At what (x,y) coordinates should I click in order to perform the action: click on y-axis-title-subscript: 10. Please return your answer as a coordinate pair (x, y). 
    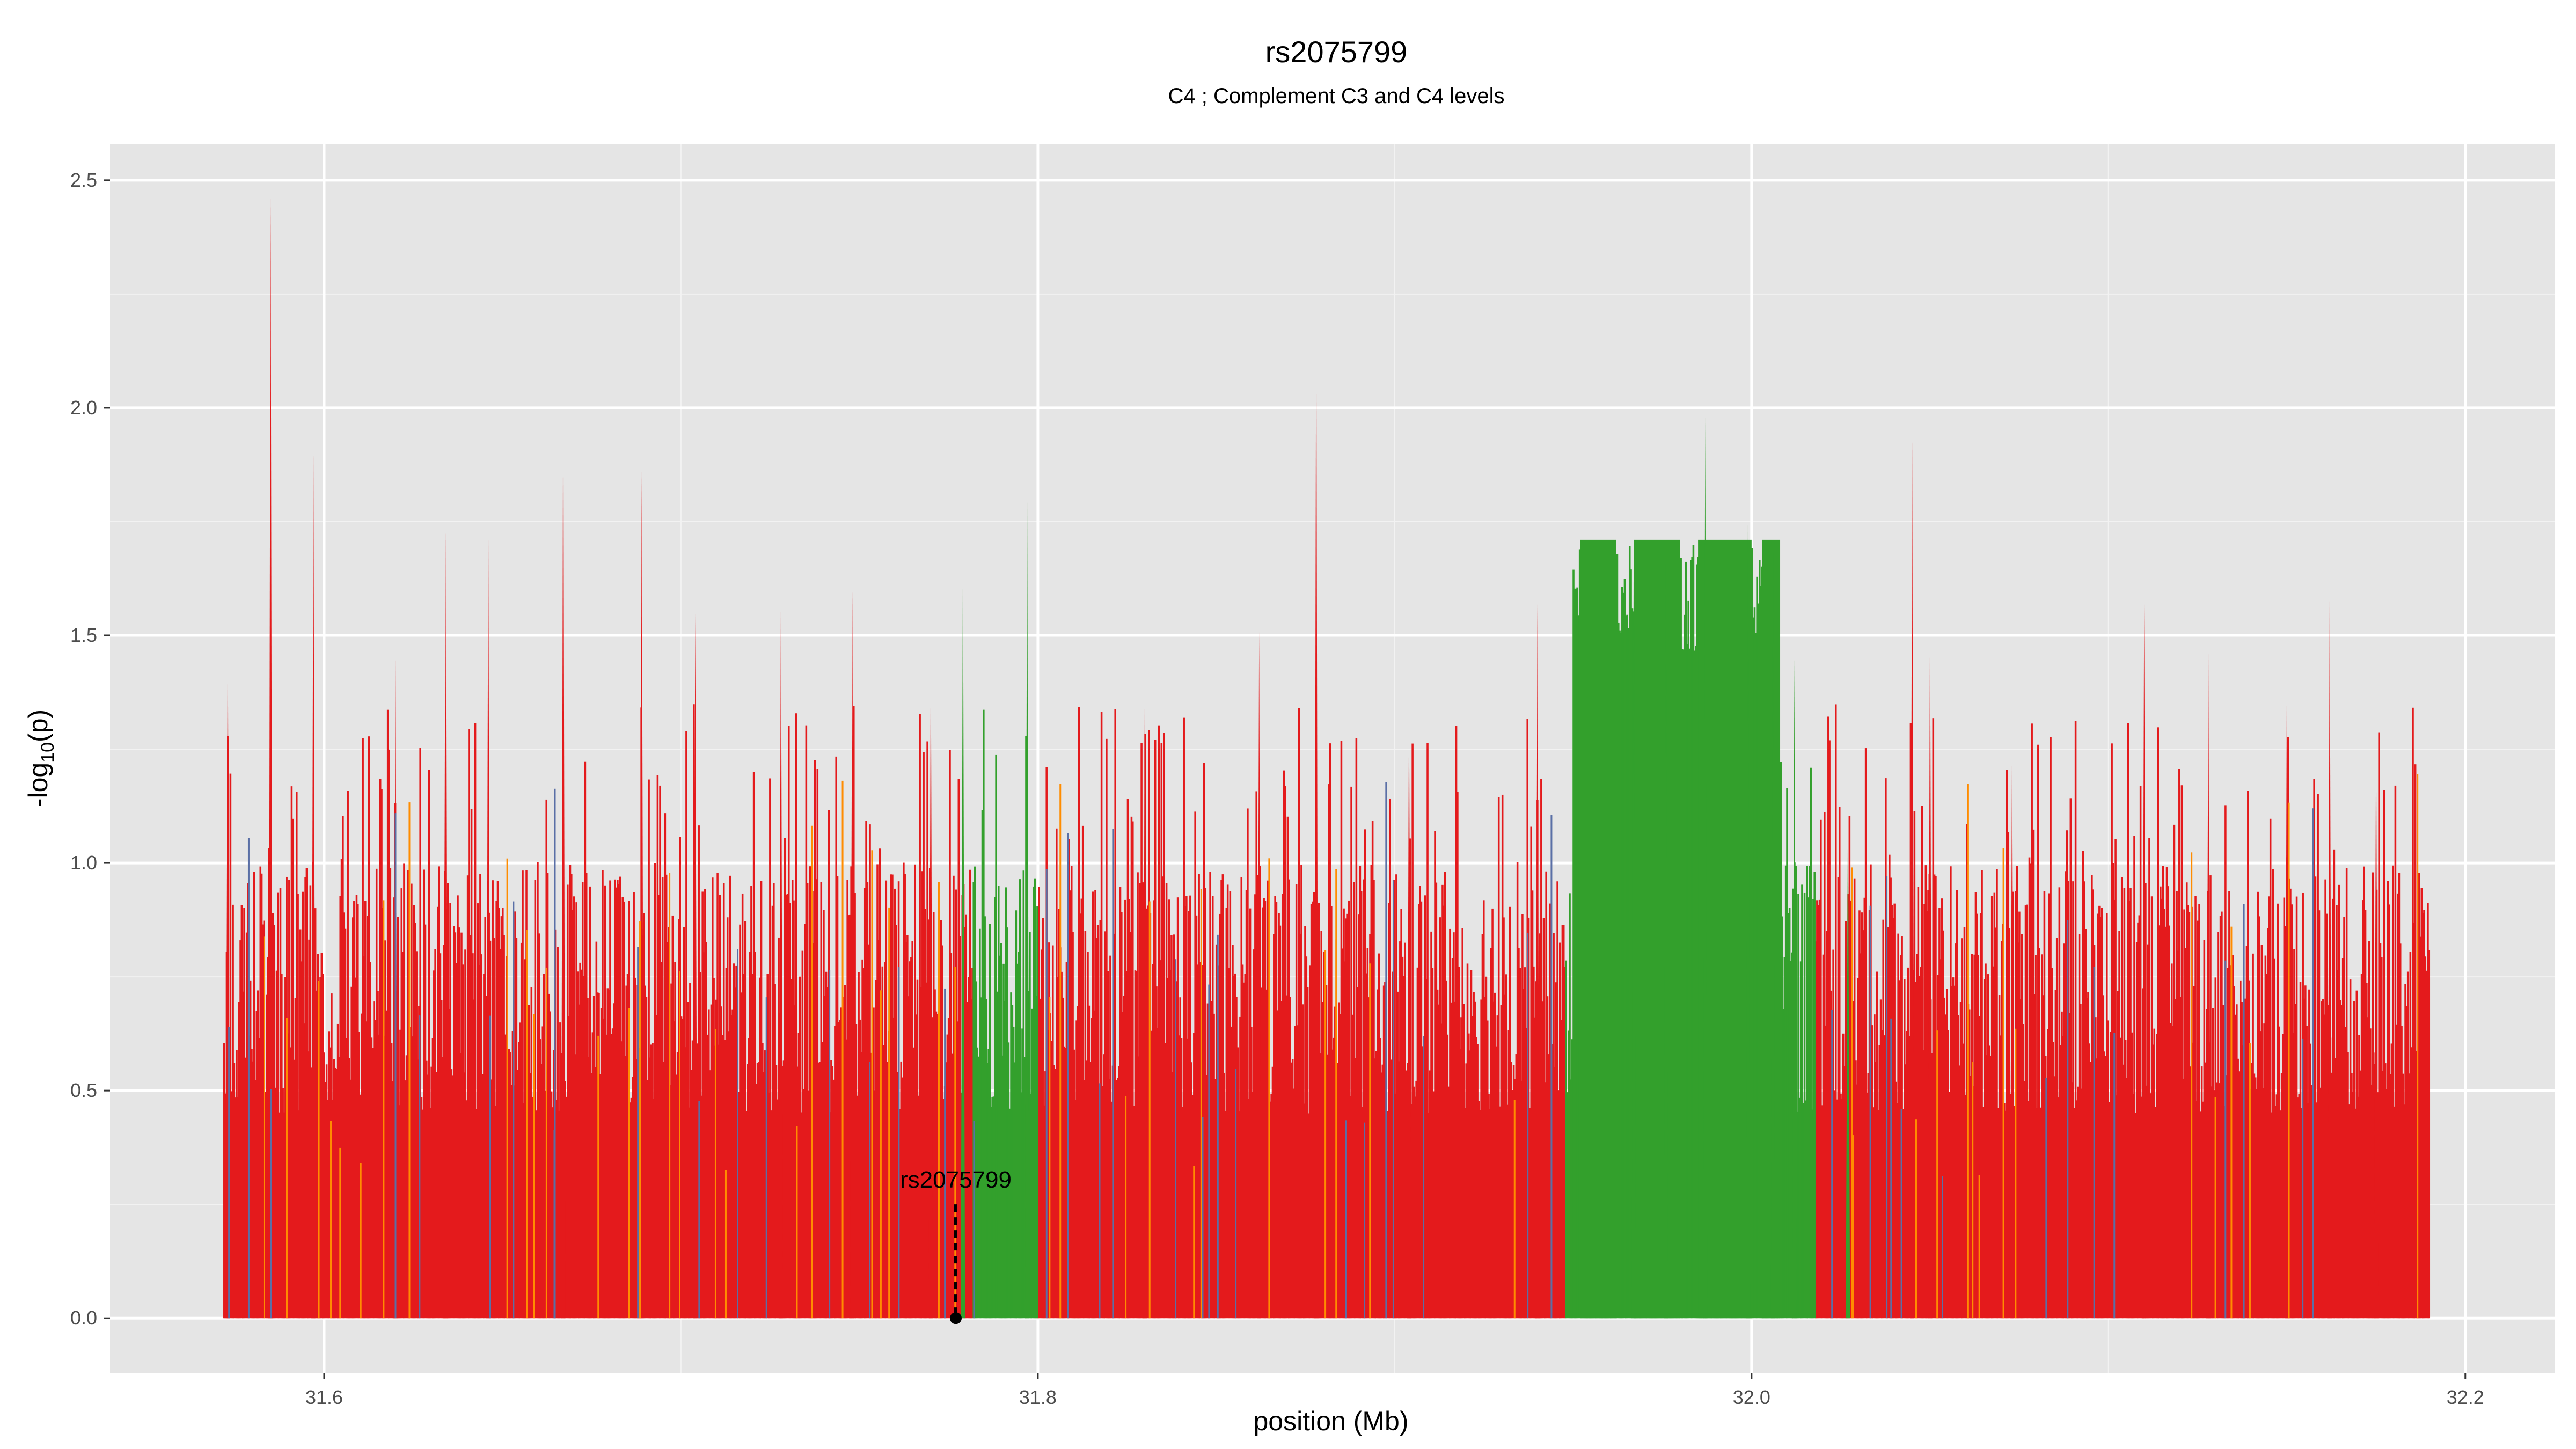
    Looking at the image, I should click on (48, 752).